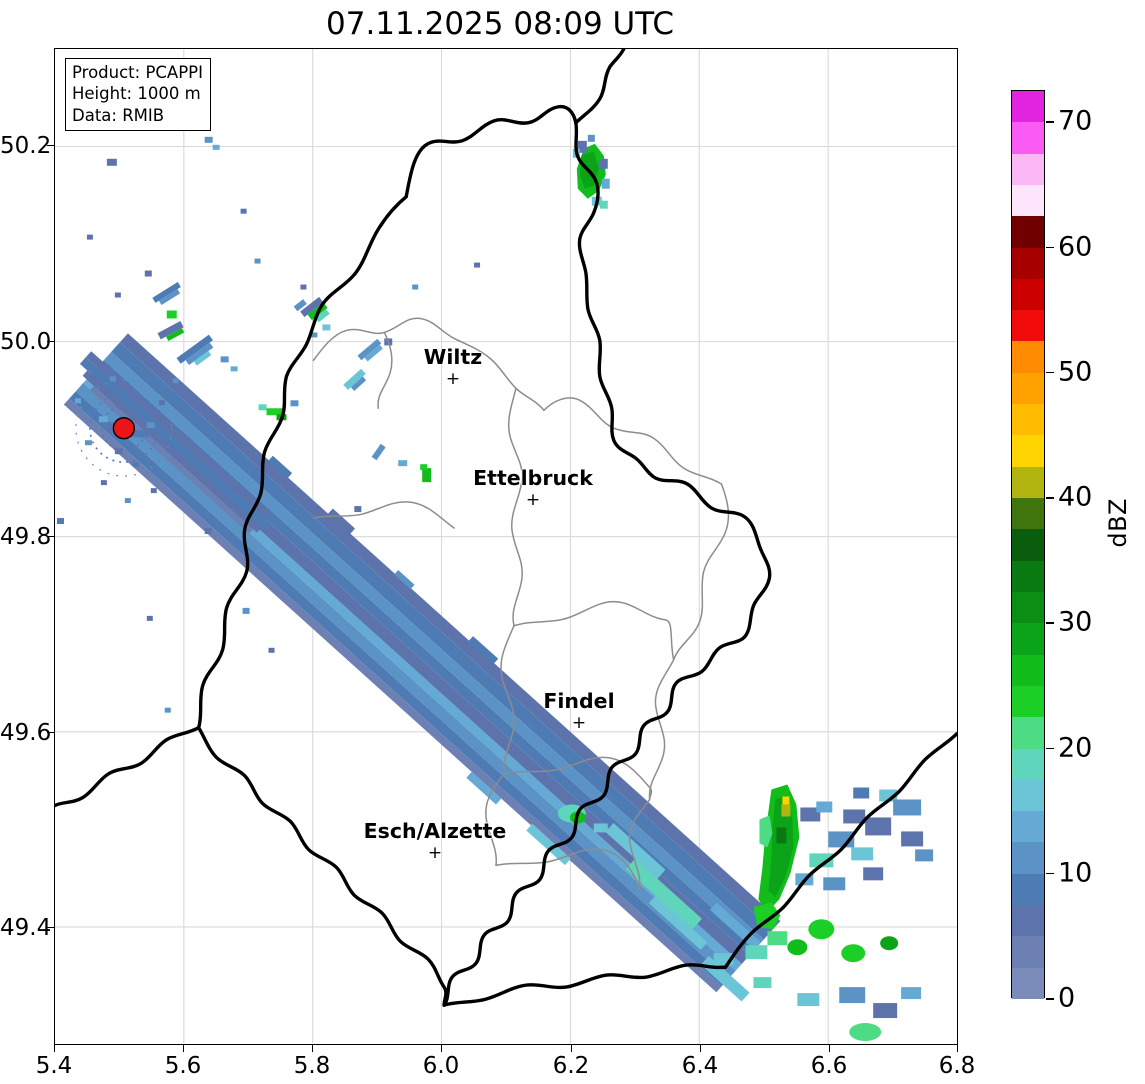 This screenshot has width=1145, height=1084. Describe the element at coordinates (1075, 622) in the screenshot. I see `colorbar-tick-label: 30` at that location.